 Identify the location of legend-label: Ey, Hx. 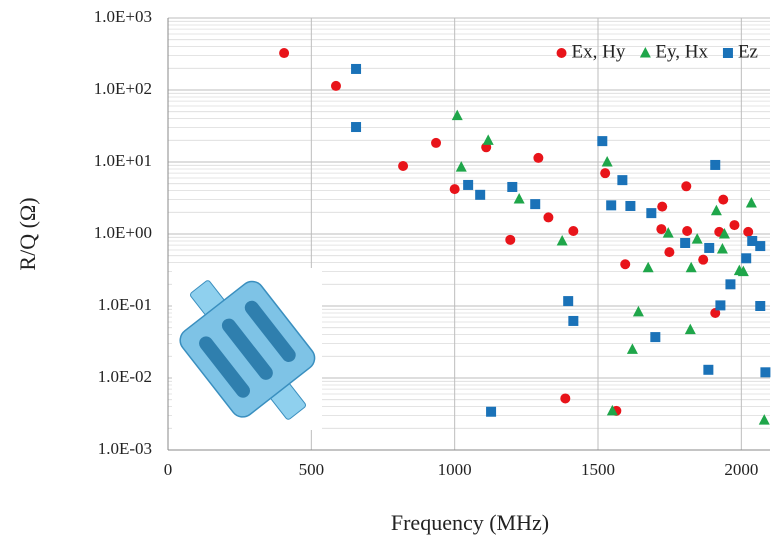
(681, 51).